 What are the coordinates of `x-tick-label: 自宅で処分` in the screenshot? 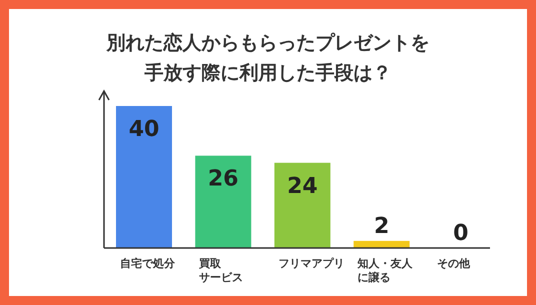 It's located at (148, 263).